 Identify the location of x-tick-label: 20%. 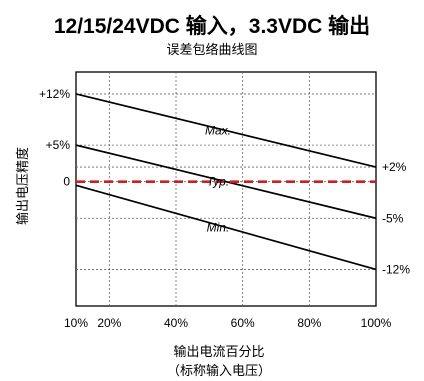
(109, 323).